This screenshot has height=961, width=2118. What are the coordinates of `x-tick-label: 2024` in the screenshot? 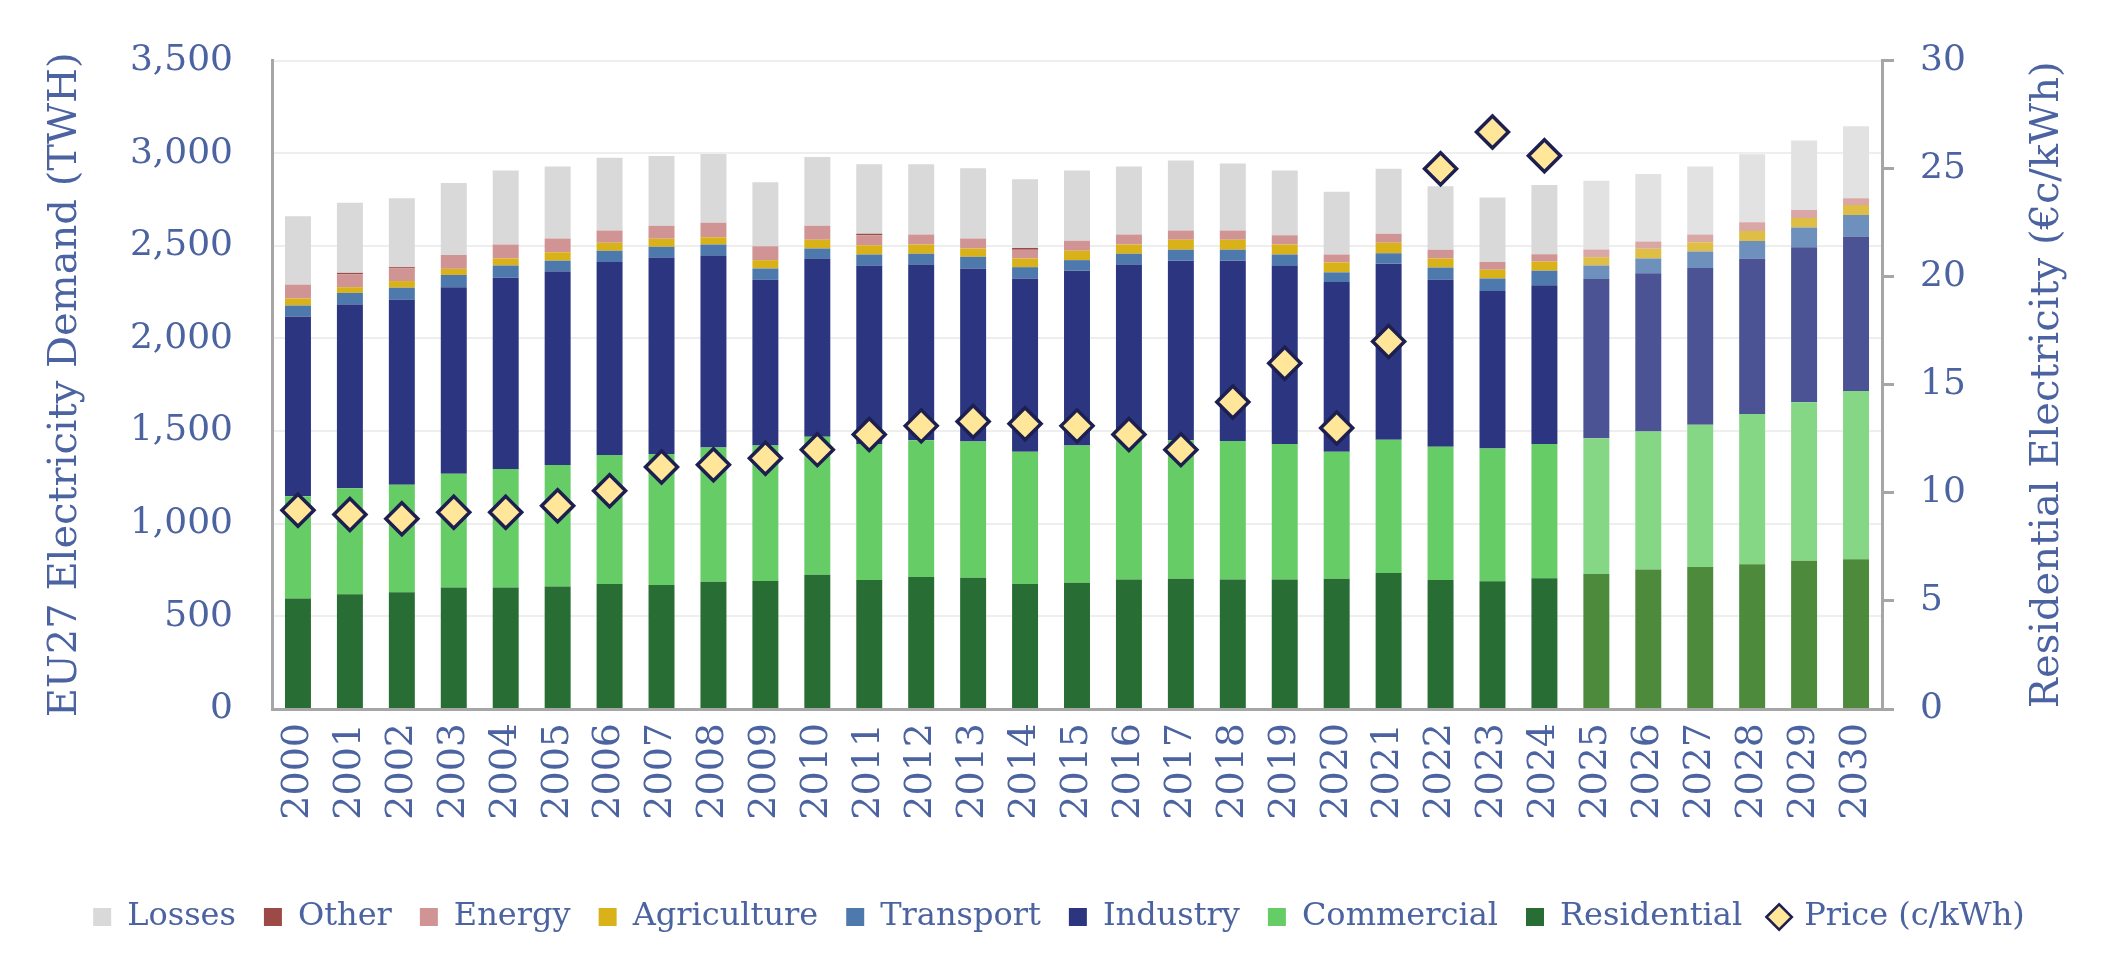 It's located at (1541, 771).